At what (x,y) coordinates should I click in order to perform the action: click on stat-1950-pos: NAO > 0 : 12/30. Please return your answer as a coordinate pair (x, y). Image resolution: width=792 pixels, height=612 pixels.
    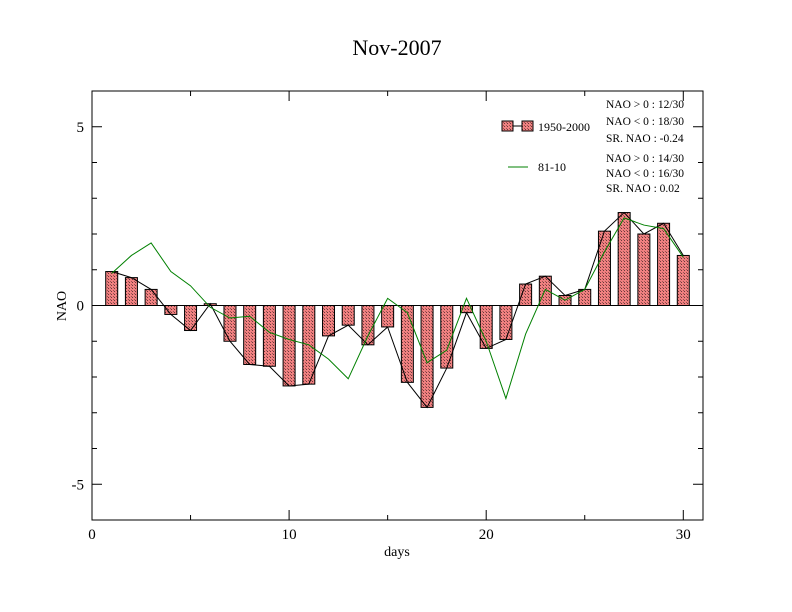
    Looking at the image, I should click on (645, 105).